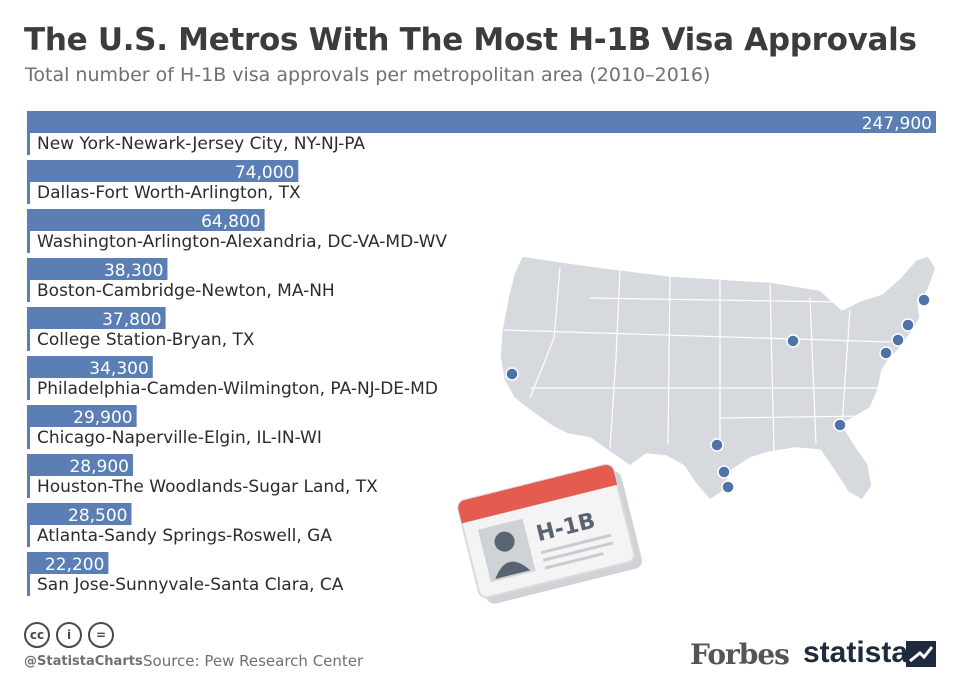 This screenshot has height=684, width=960. What do you see at coordinates (190, 585) in the screenshot?
I see `category-label: San Jose-Sunnyvale-Santa Clara, CA` at bounding box center [190, 585].